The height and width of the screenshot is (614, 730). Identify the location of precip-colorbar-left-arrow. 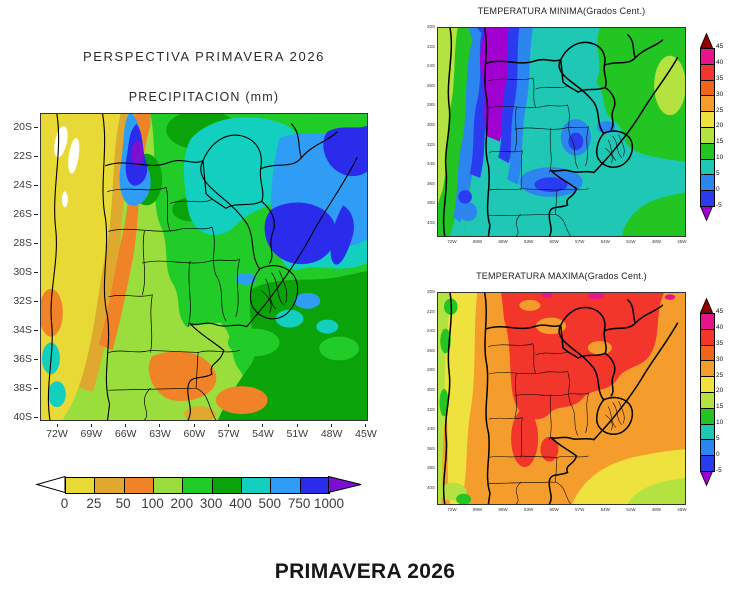
(50, 484).